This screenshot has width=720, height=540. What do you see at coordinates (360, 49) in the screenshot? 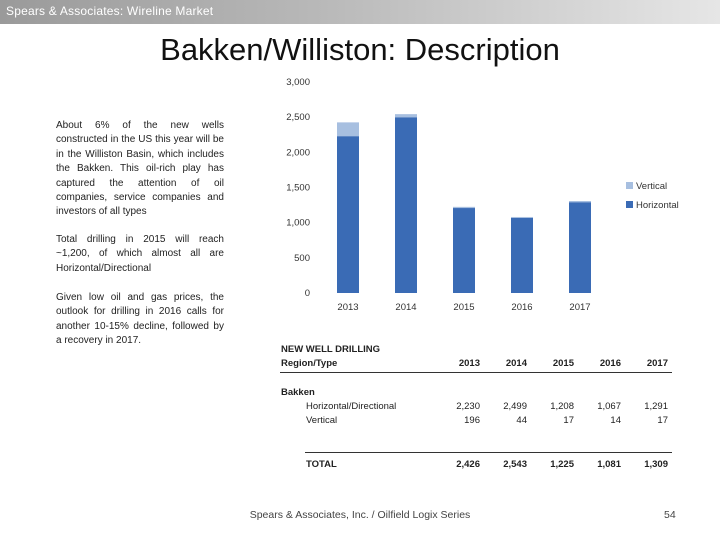
I see `slide-title: Bakken/Williston: Description` at bounding box center [360, 49].